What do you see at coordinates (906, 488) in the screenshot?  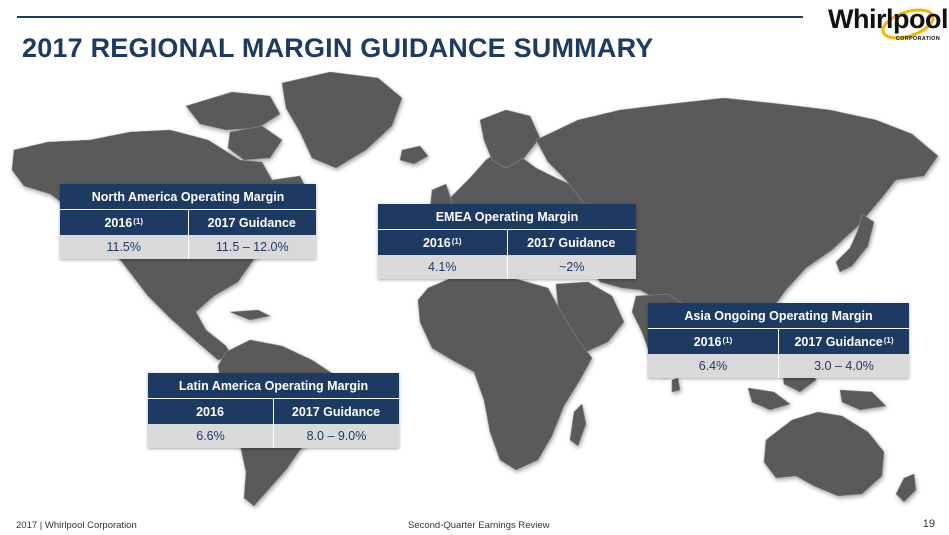 I see `new-zealand-shape` at bounding box center [906, 488].